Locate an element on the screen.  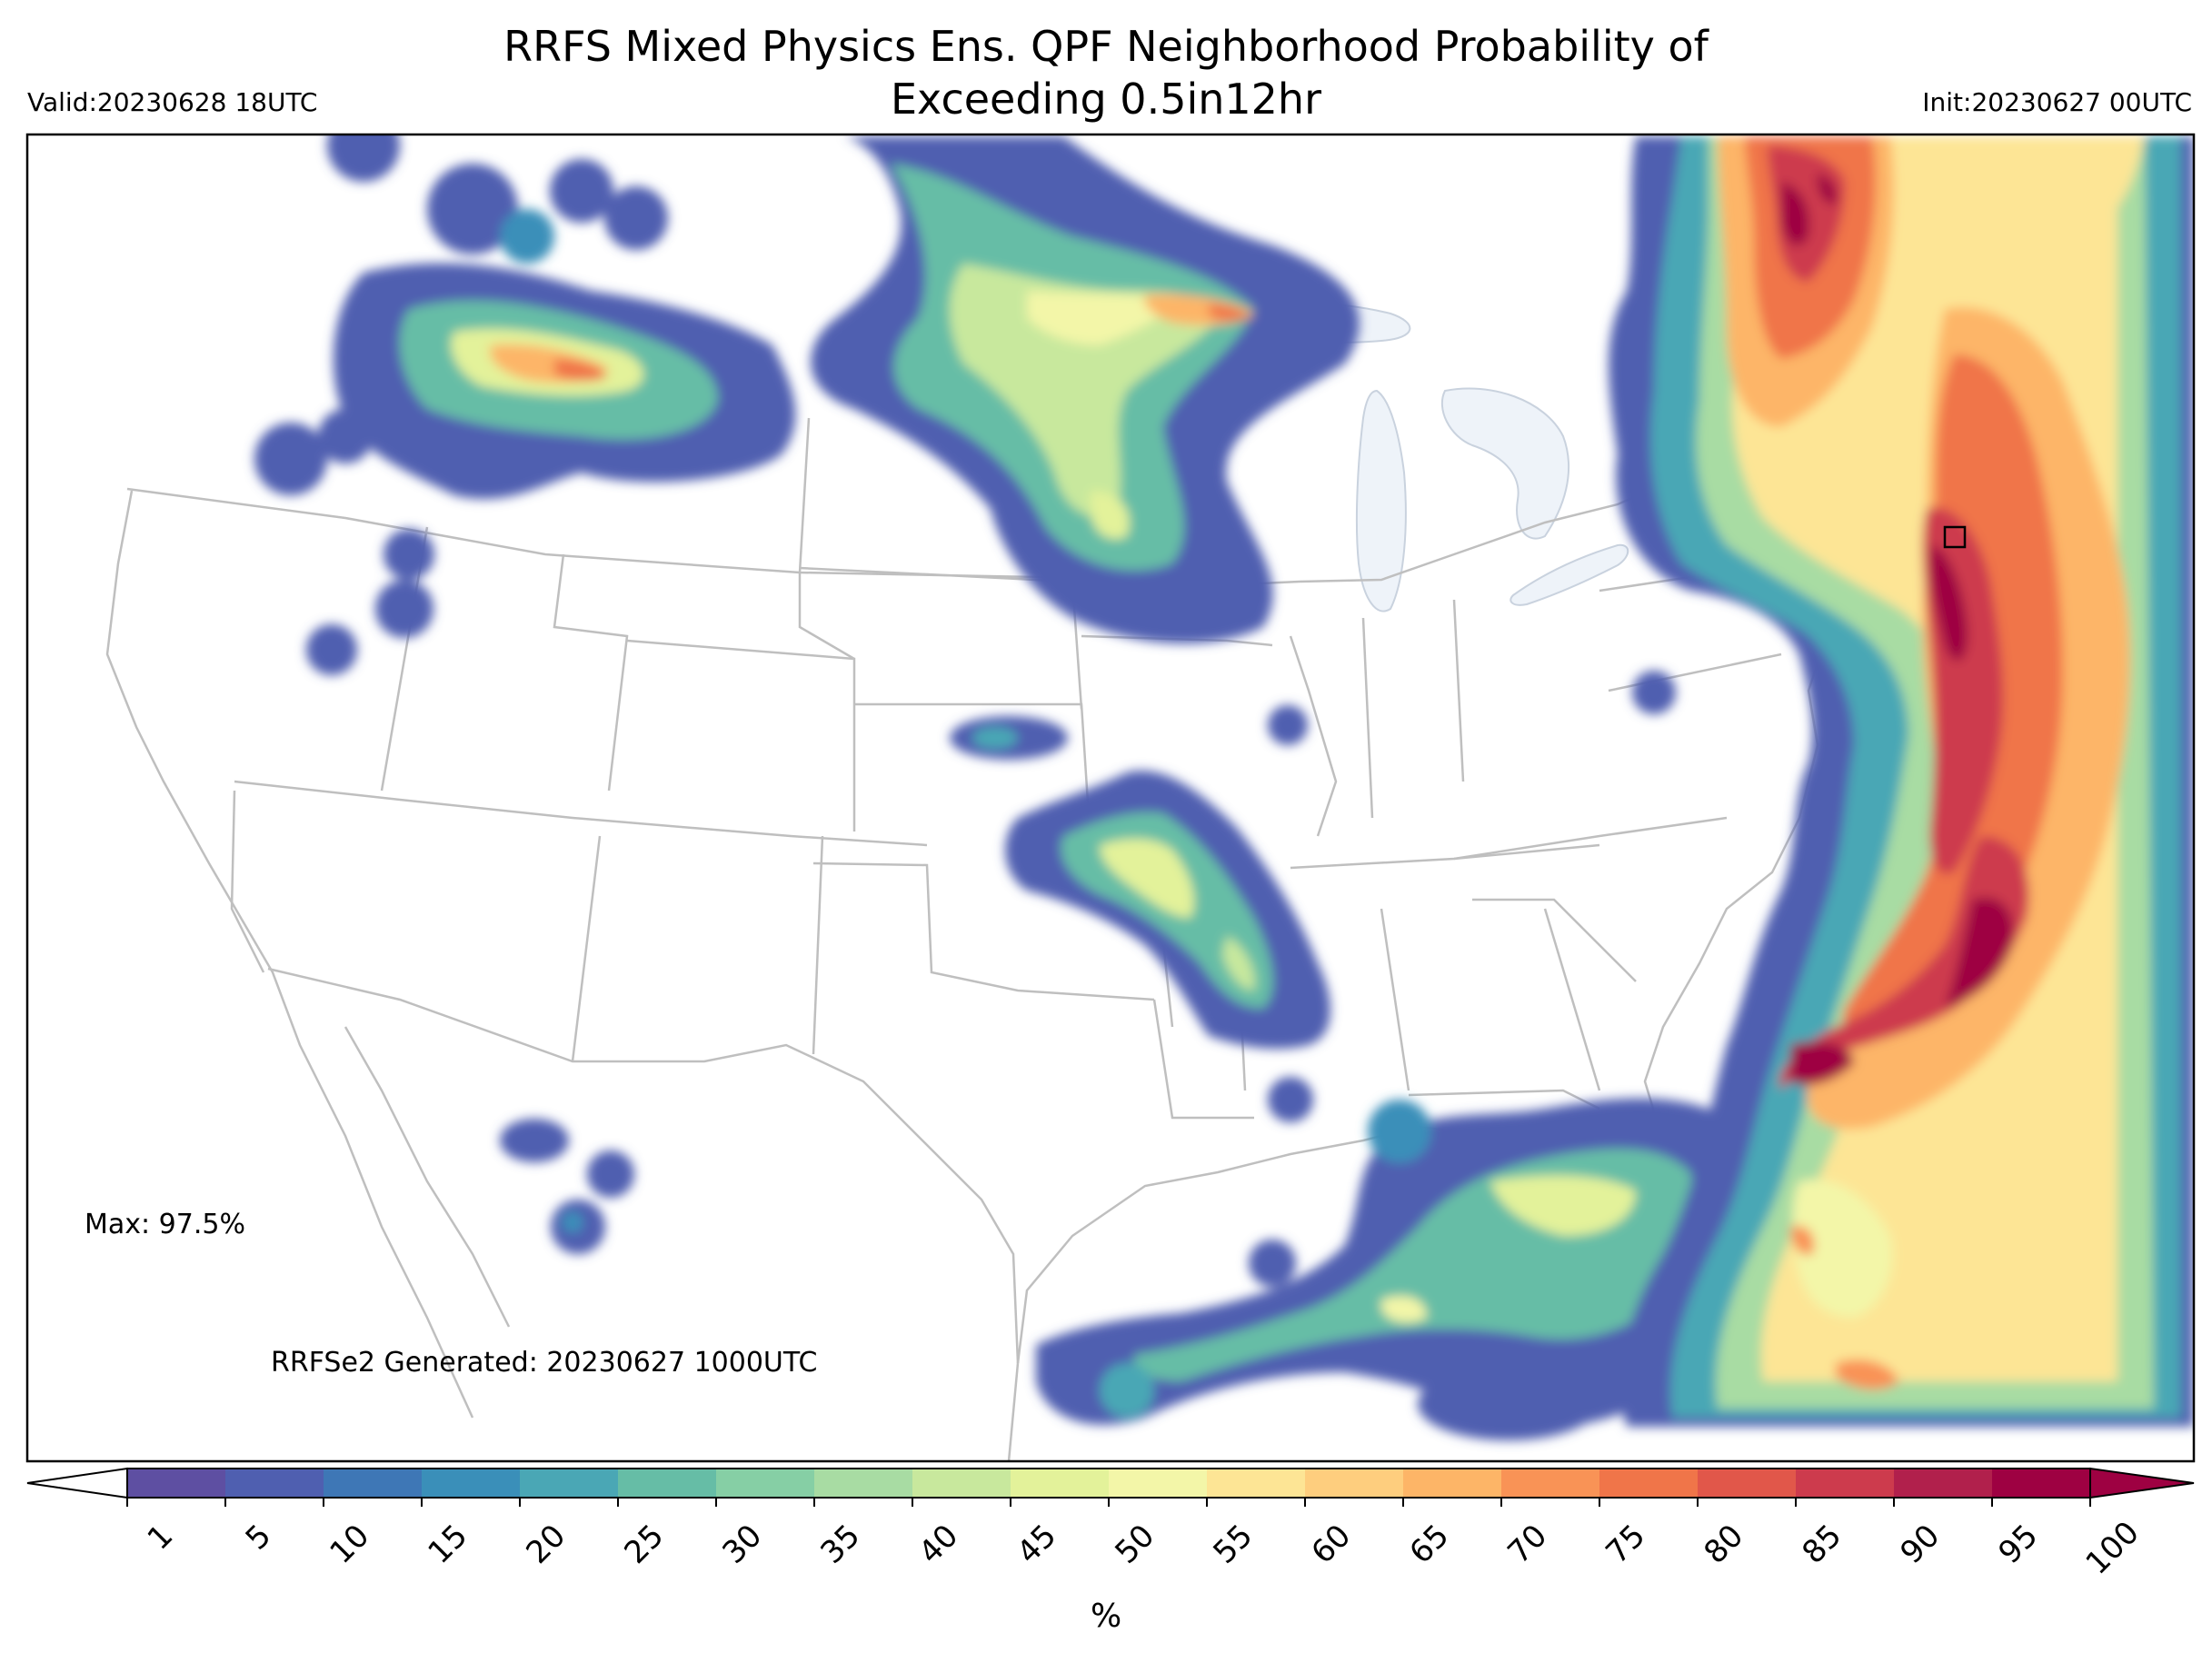
title-line-2: Exceeding 0.5in12hr is located at coordinates (1105, 99).